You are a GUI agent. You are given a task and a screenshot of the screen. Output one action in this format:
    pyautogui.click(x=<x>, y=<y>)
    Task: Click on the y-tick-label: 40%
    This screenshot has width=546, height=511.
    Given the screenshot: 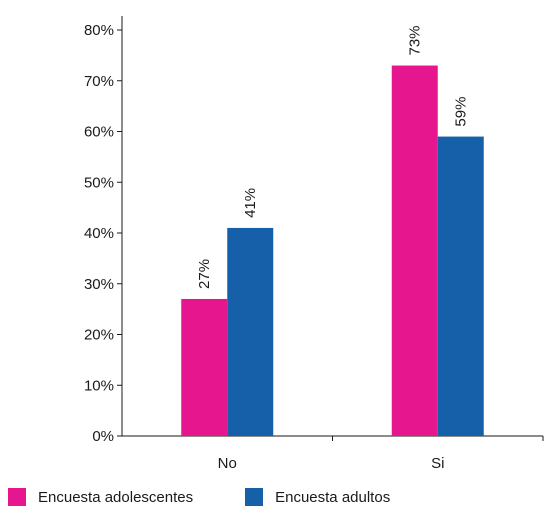 What is the action you would take?
    pyautogui.click(x=99, y=233)
    